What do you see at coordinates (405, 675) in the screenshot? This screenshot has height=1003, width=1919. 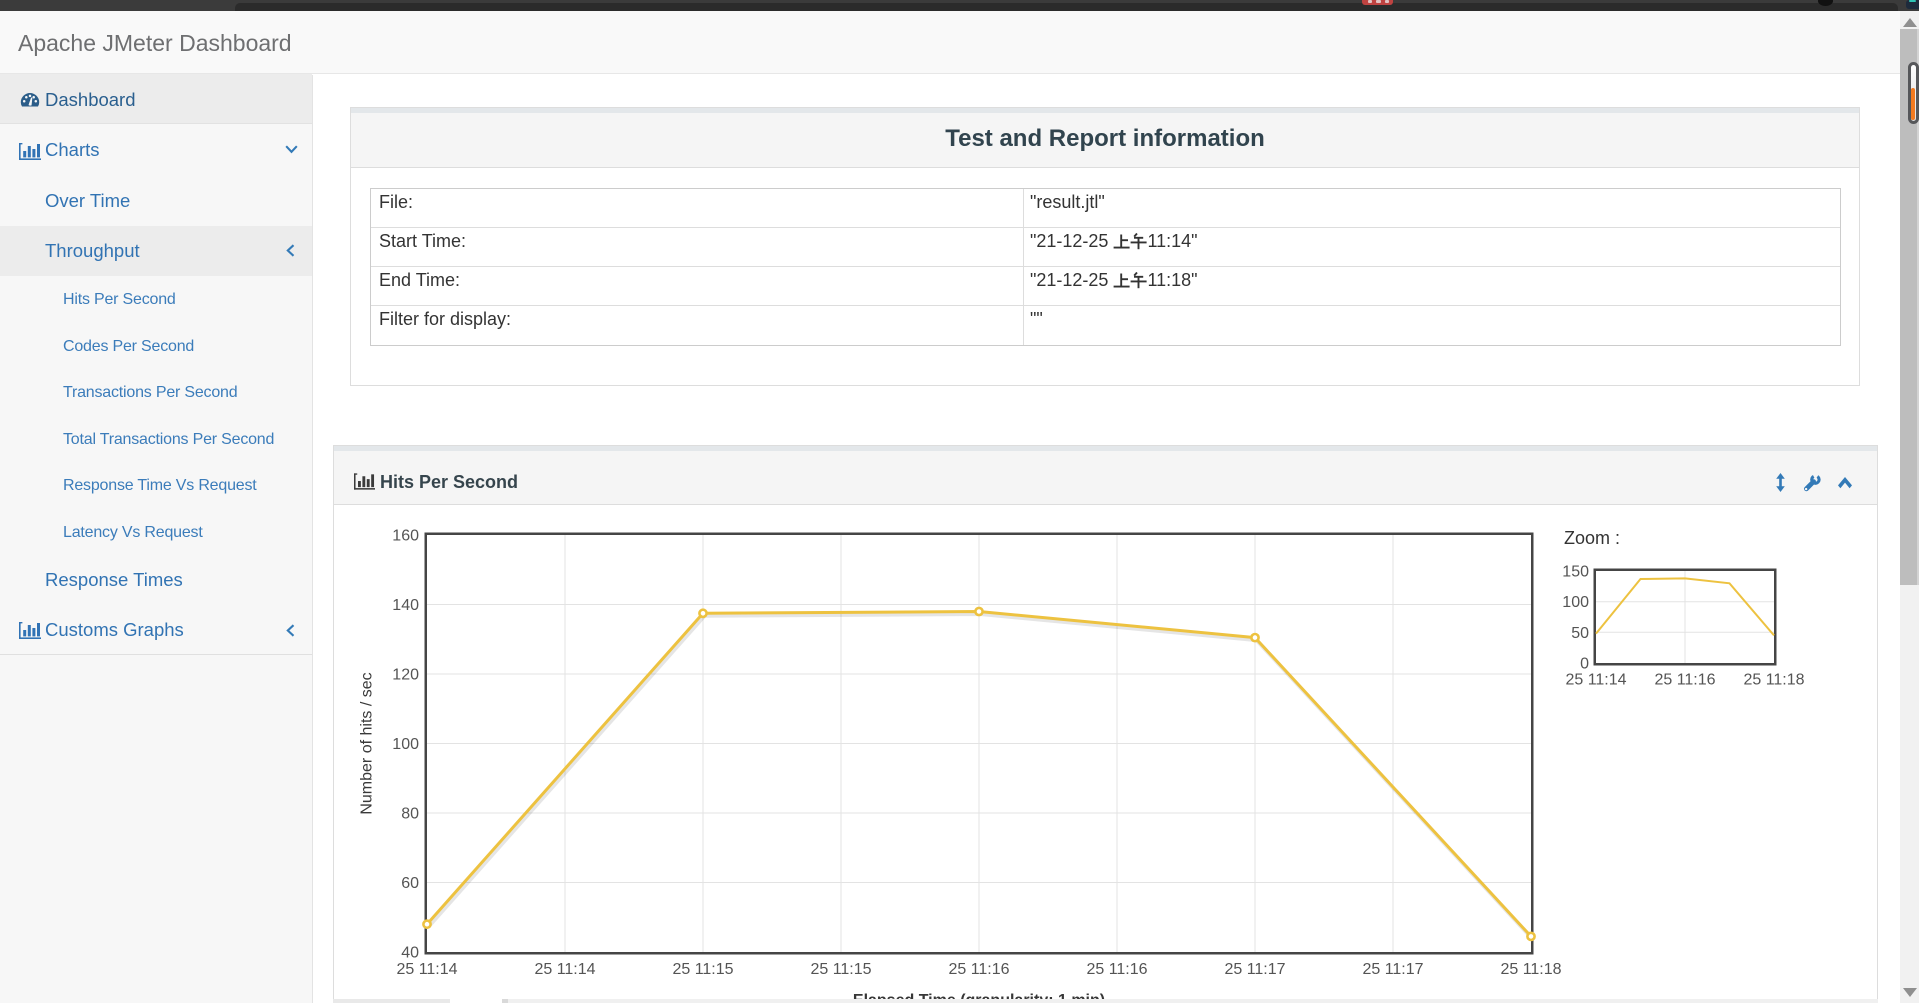 I see `svg-text: 120` at bounding box center [405, 675].